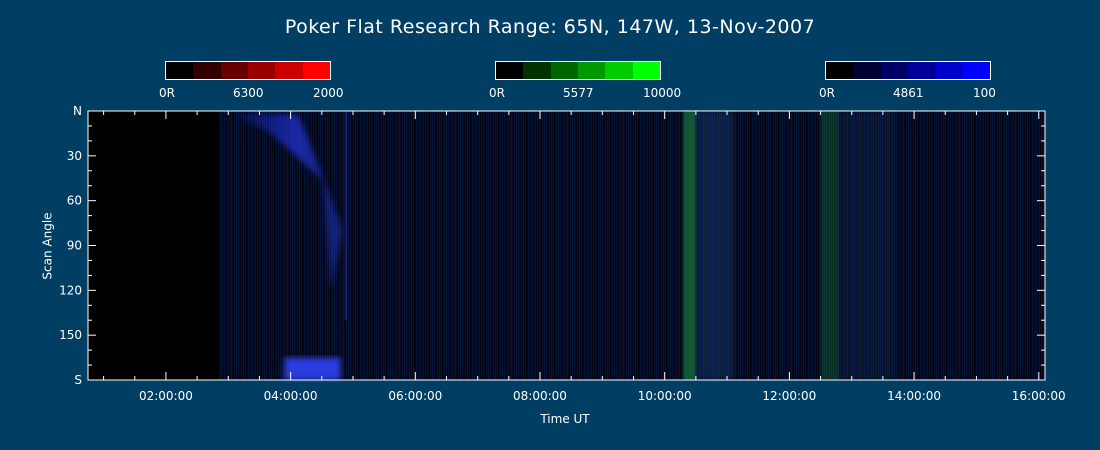 The image size is (1100, 450). Describe the element at coordinates (578, 93) in the screenshot. I see `colorbar-5577-wavelength-label: 5577` at that location.